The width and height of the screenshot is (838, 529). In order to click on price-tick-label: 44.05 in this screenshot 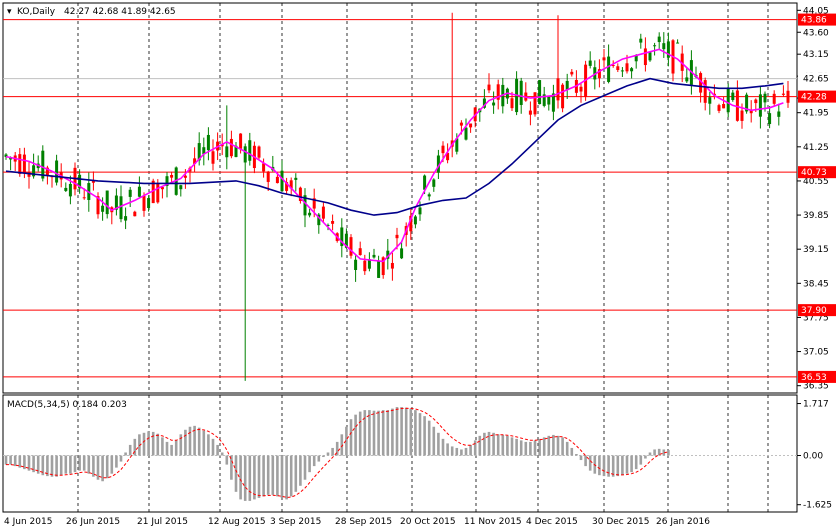, I will do `click(816, 11)`.